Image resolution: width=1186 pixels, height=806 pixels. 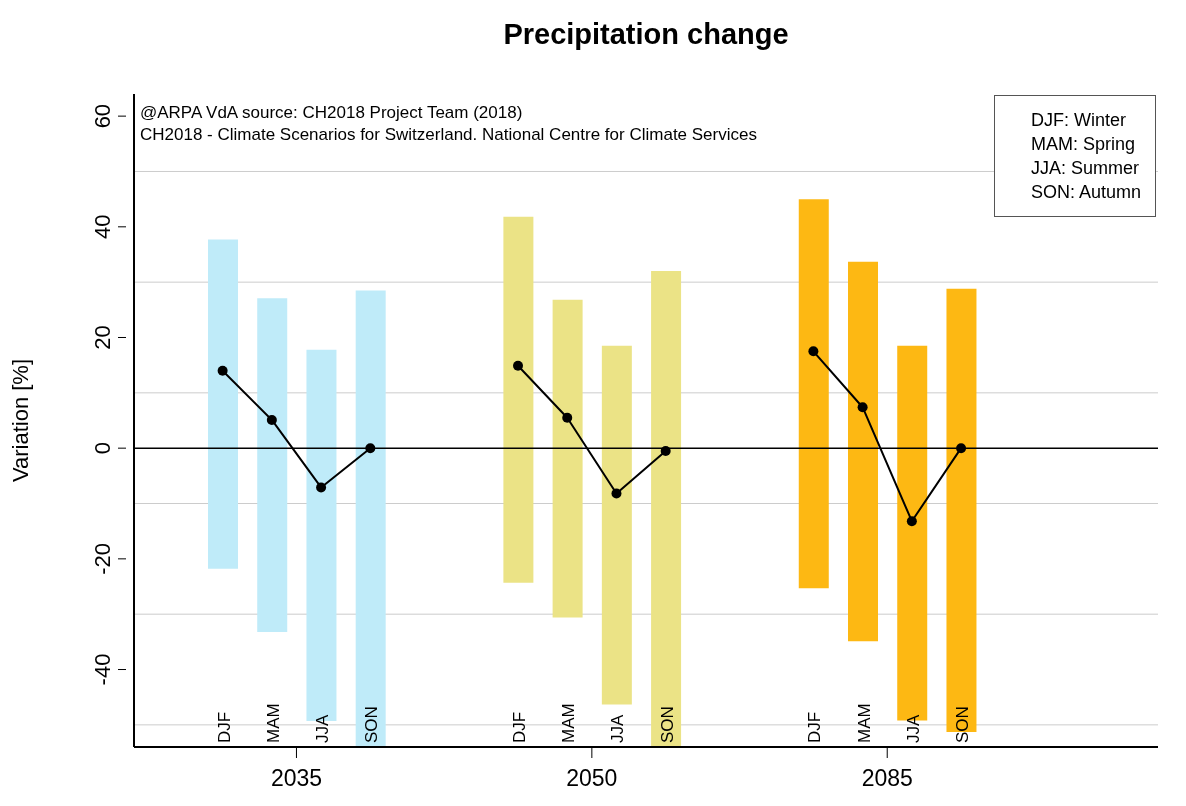 What do you see at coordinates (448, 135) in the screenshot?
I see `annotation: CH2018 - Climate Scenarios for Switzerland. National Centre for Climate Services` at bounding box center [448, 135].